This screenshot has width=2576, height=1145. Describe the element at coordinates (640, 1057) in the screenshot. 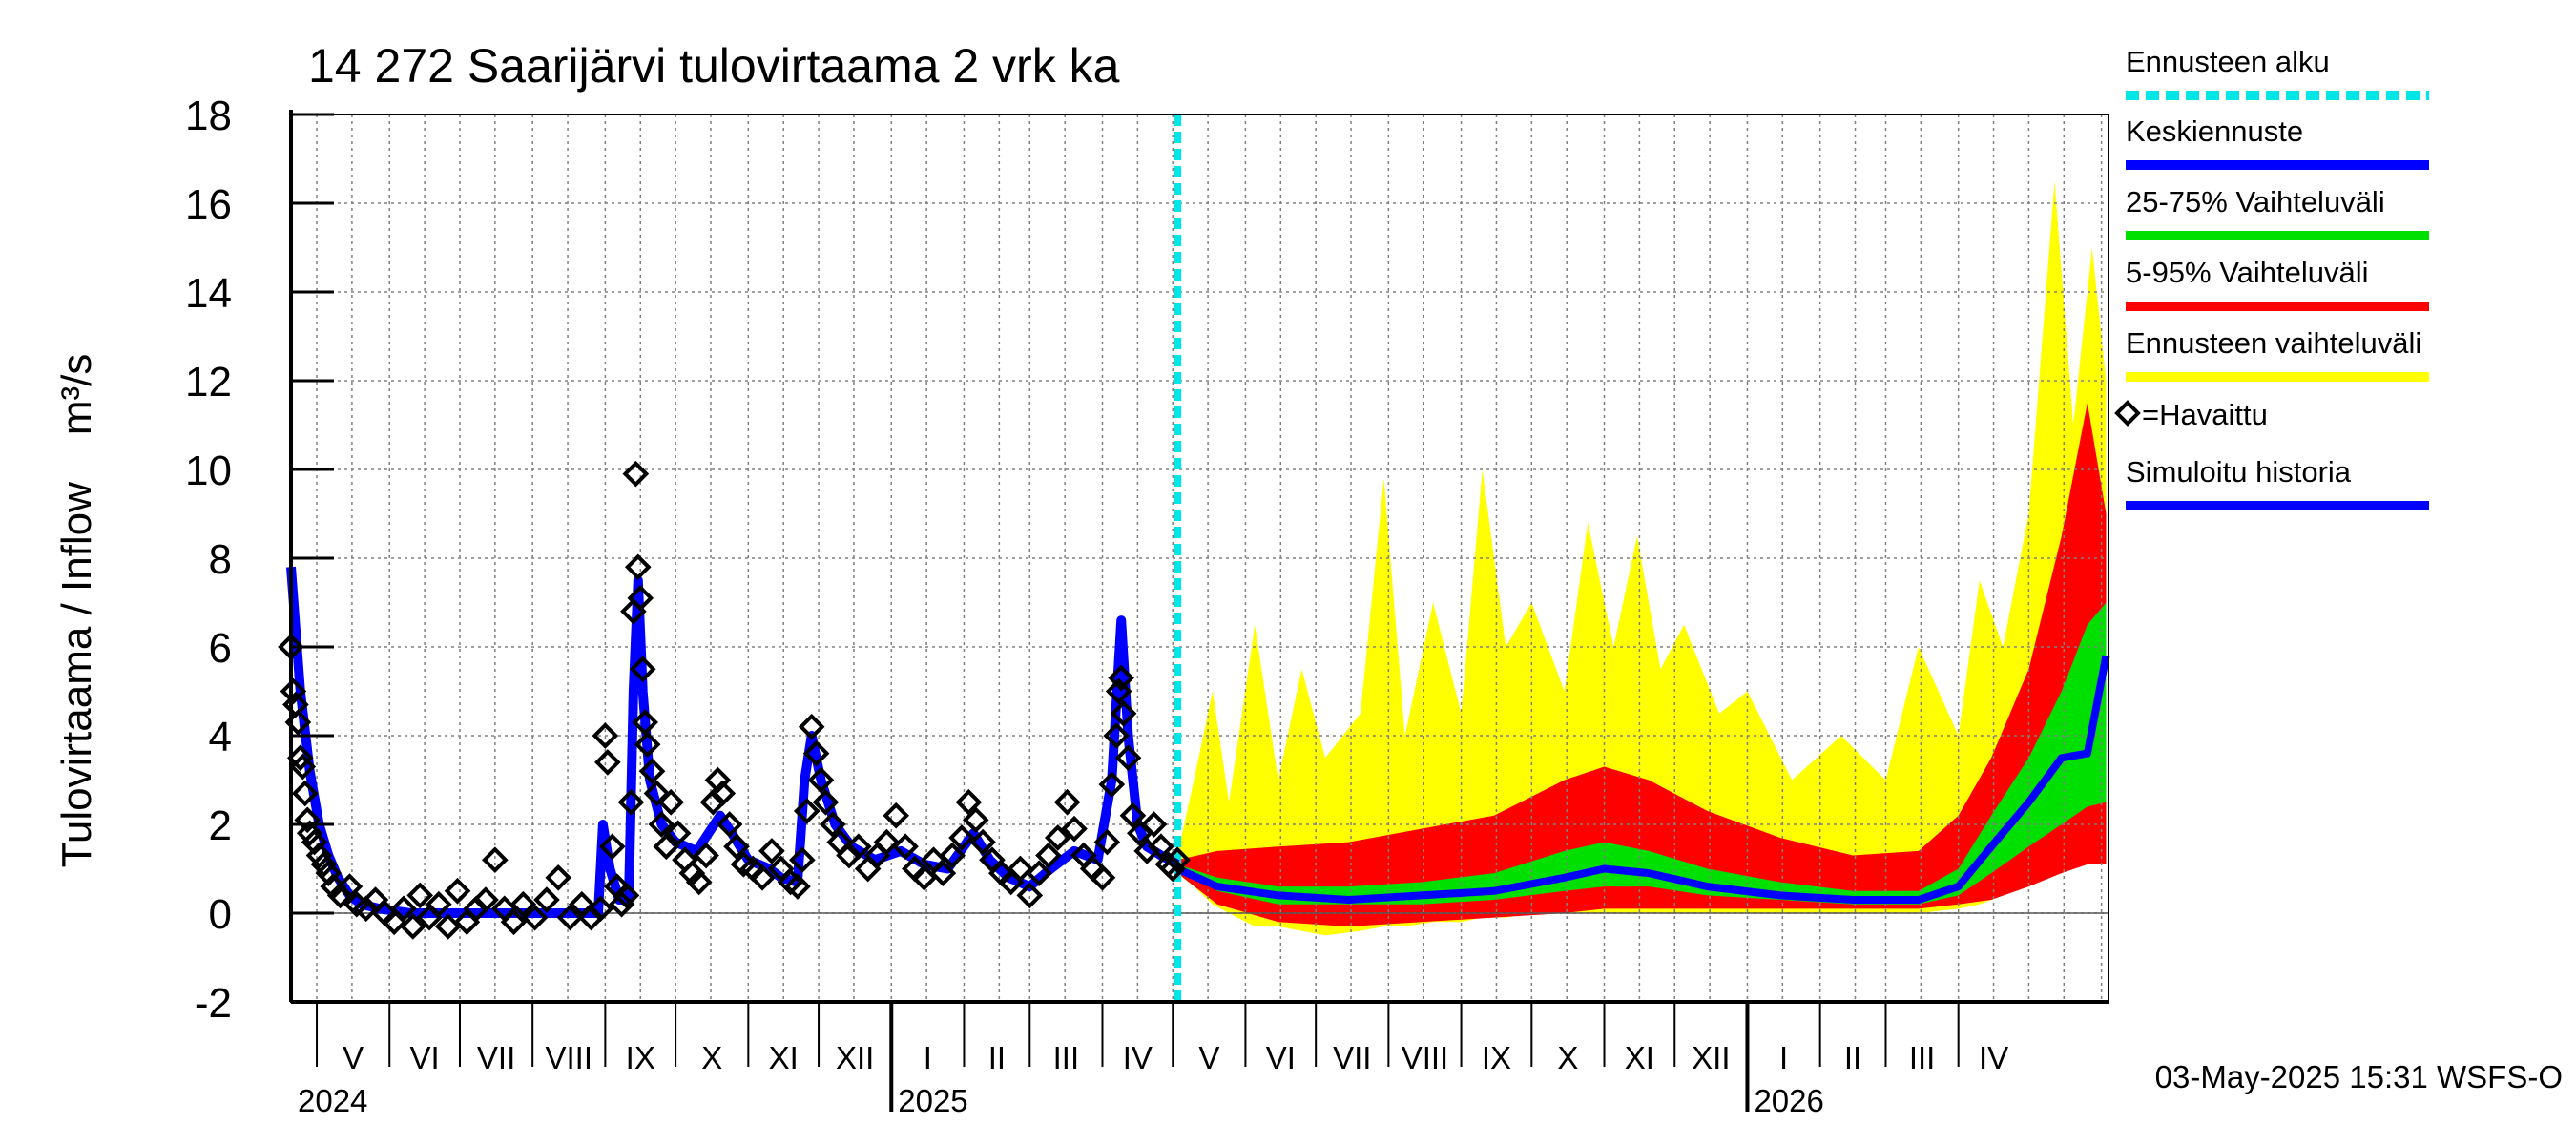

I see `month-label: IX` at that location.